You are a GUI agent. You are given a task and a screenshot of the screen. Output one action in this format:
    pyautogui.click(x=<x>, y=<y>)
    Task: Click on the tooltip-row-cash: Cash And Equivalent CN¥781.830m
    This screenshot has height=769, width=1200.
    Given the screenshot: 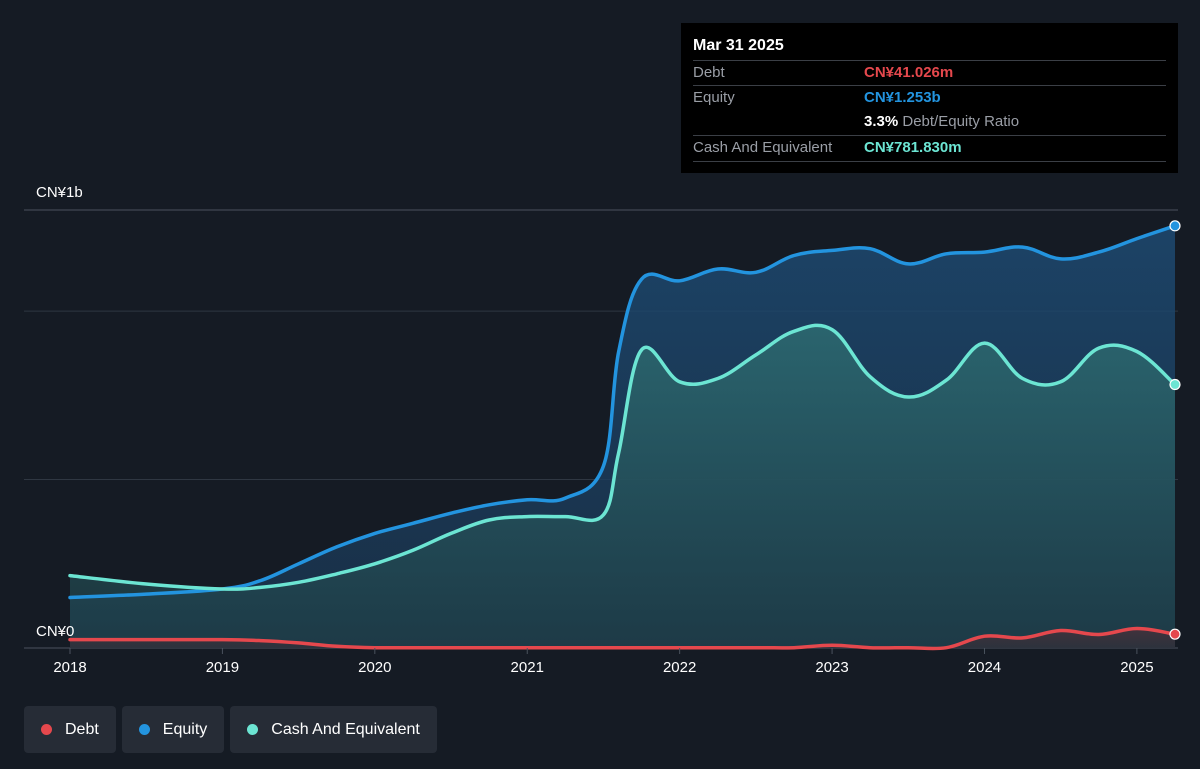 What is the action you would take?
    pyautogui.click(x=929, y=148)
    